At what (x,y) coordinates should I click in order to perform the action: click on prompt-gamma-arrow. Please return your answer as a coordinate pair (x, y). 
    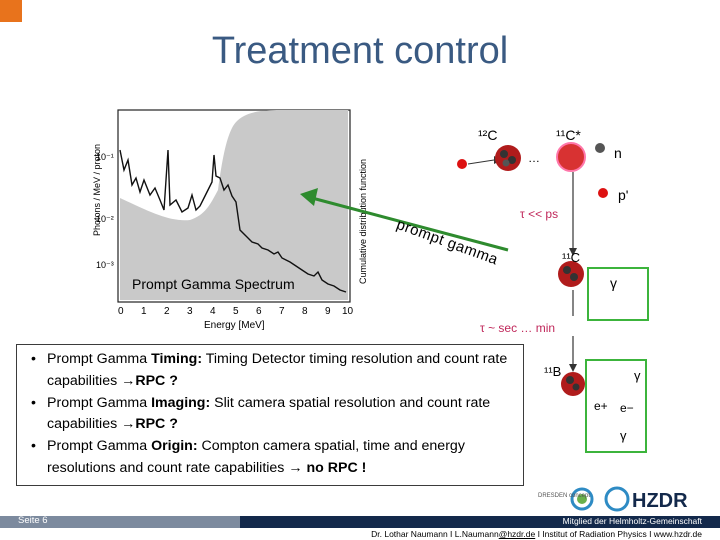
    Looking at the image, I should click on (404, 220).